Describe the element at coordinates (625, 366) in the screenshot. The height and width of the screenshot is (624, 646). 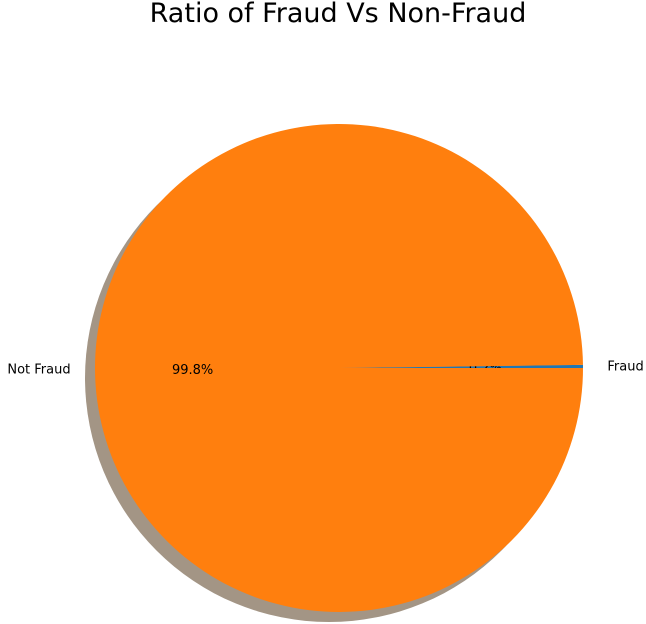
I see `slice-label-fraud: Fraud` at that location.